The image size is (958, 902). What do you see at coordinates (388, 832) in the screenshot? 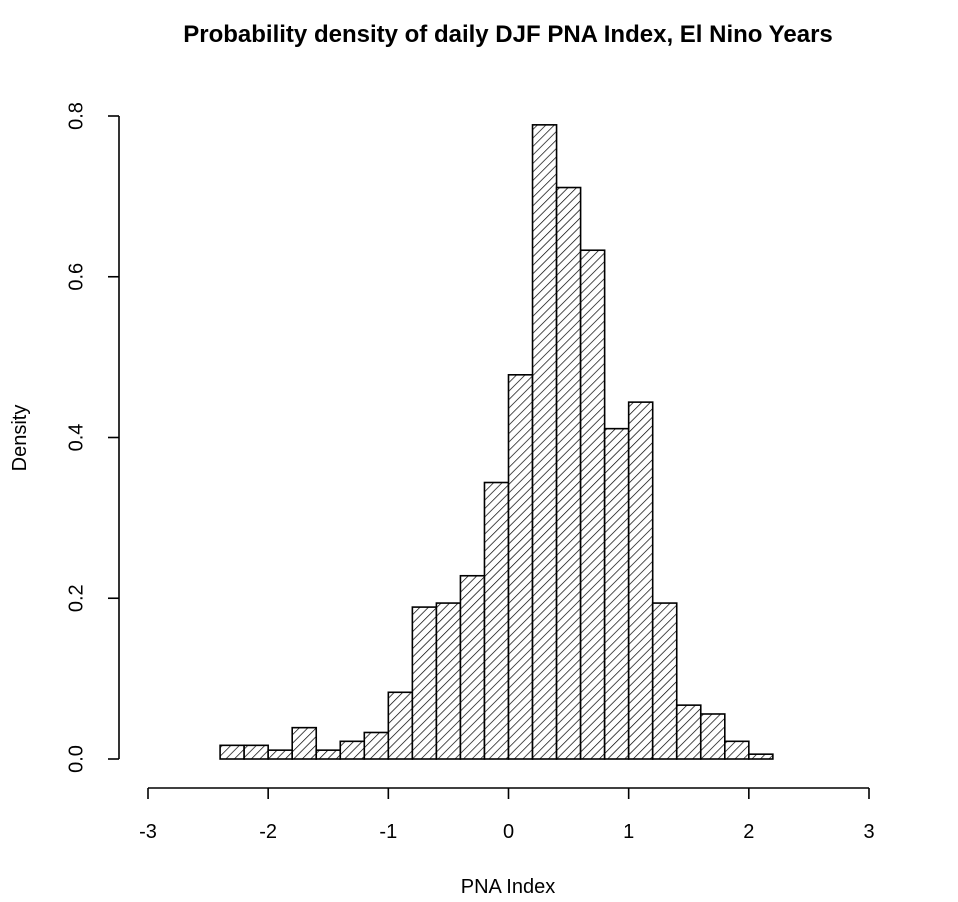
I see `x-tick-label: -1` at bounding box center [388, 832].